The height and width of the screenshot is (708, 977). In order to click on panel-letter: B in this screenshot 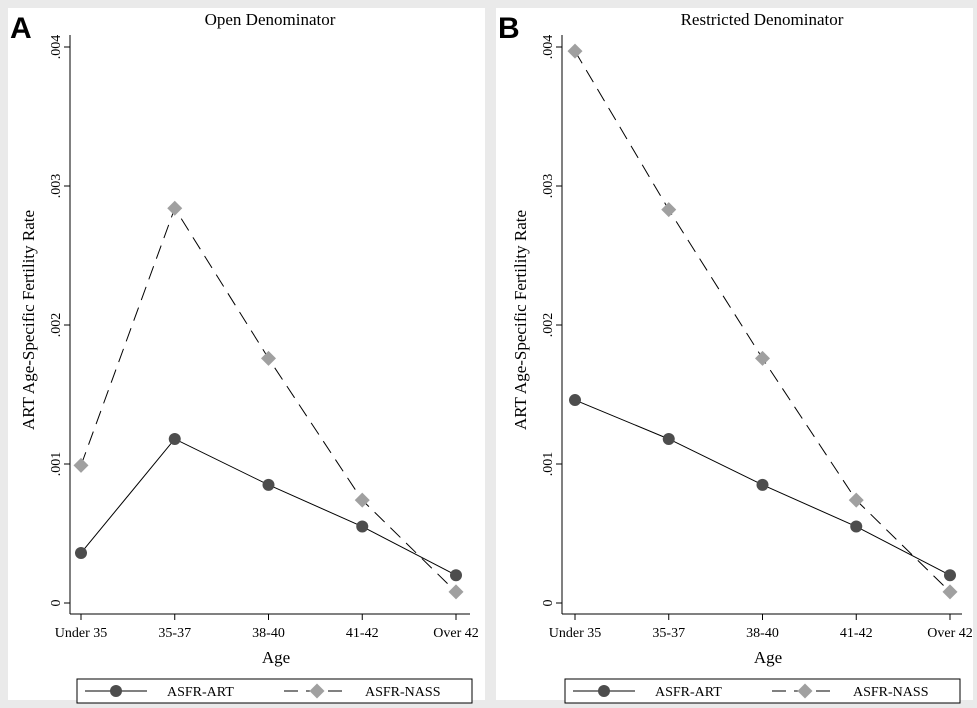, I will do `click(509, 28)`.